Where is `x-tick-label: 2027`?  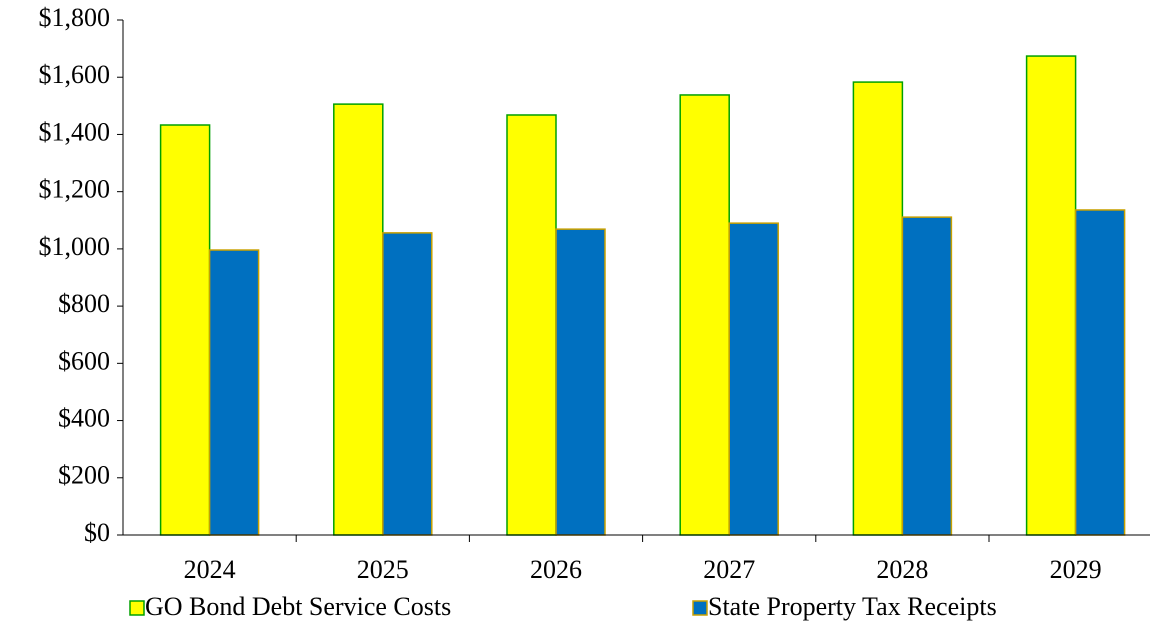 x-tick-label: 2027 is located at coordinates (729, 569).